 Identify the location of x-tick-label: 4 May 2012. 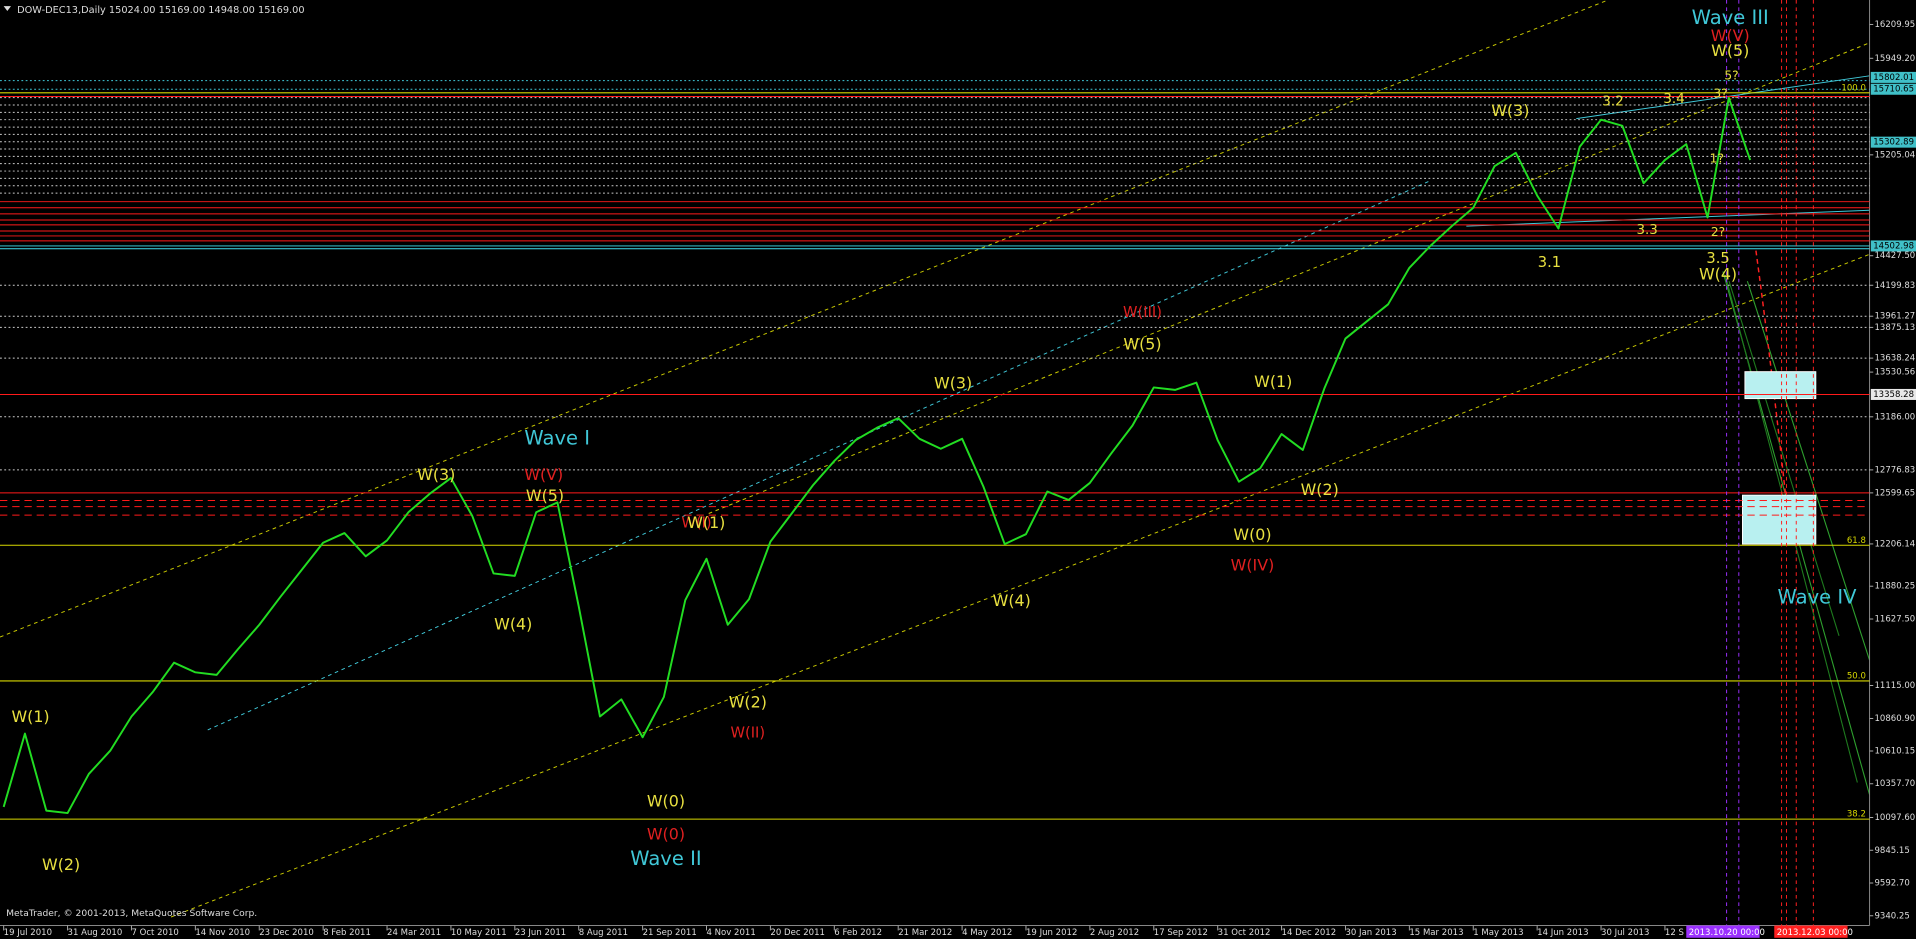
(987, 933).